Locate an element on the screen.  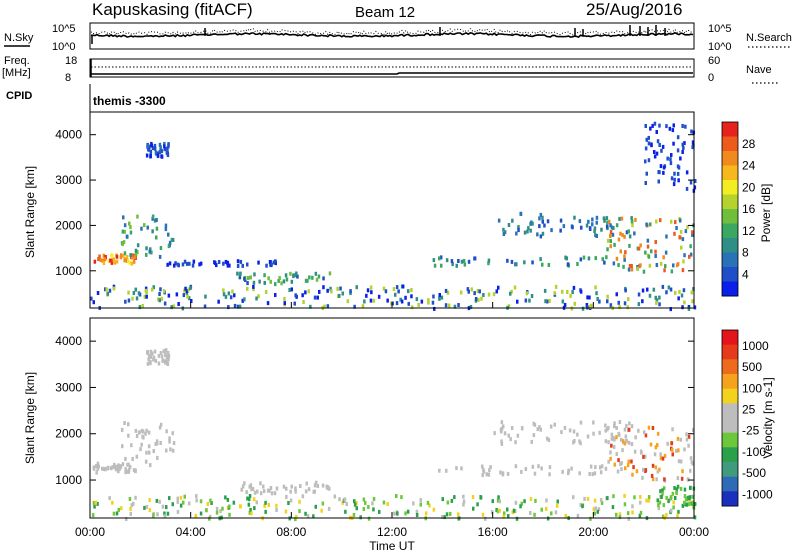
x-tick-label: 20:00 is located at coordinates (593, 532).